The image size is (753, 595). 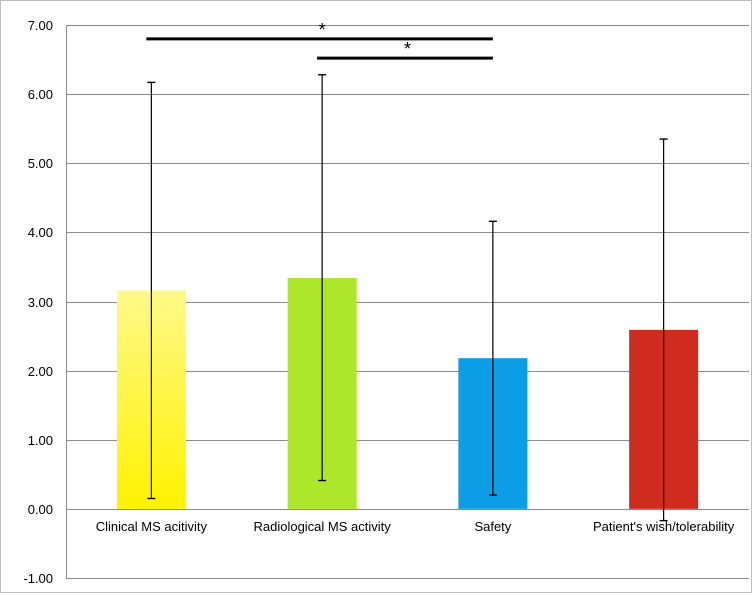 I want to click on y-tick-label: 2.00, so click(x=40, y=371).